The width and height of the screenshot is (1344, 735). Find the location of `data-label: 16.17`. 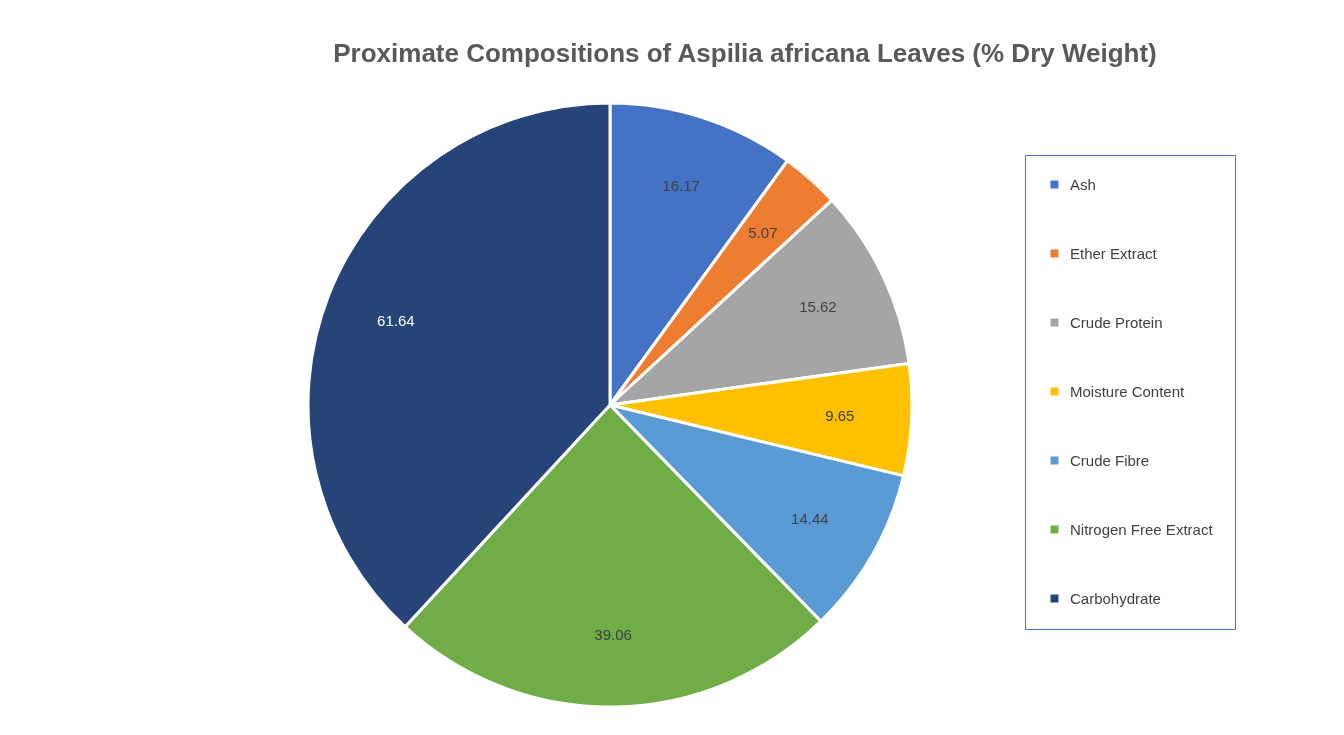

data-label: 16.17 is located at coordinates (681, 186).